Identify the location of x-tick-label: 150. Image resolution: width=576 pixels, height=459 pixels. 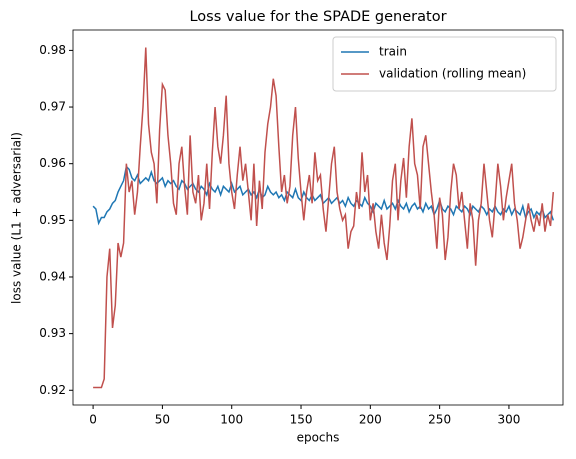
(301, 420).